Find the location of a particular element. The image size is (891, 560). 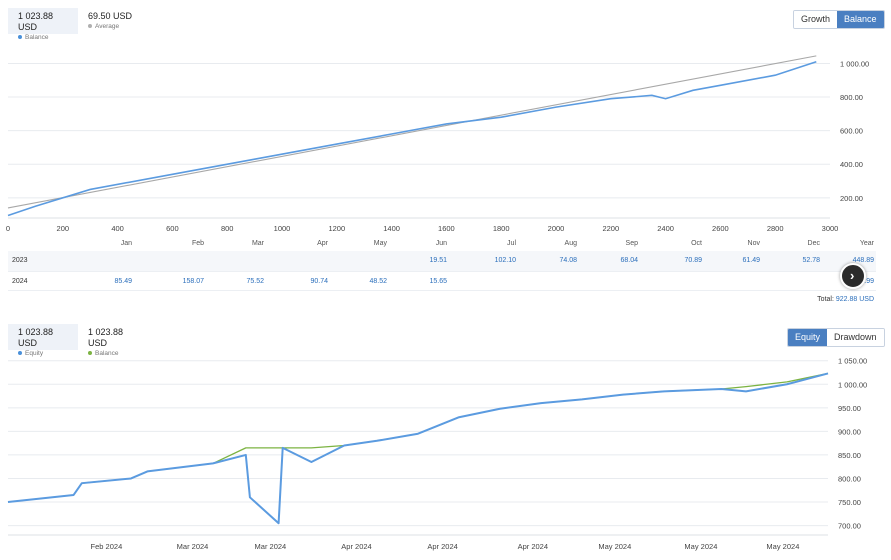

equity-button: Equity is located at coordinates (808, 337).